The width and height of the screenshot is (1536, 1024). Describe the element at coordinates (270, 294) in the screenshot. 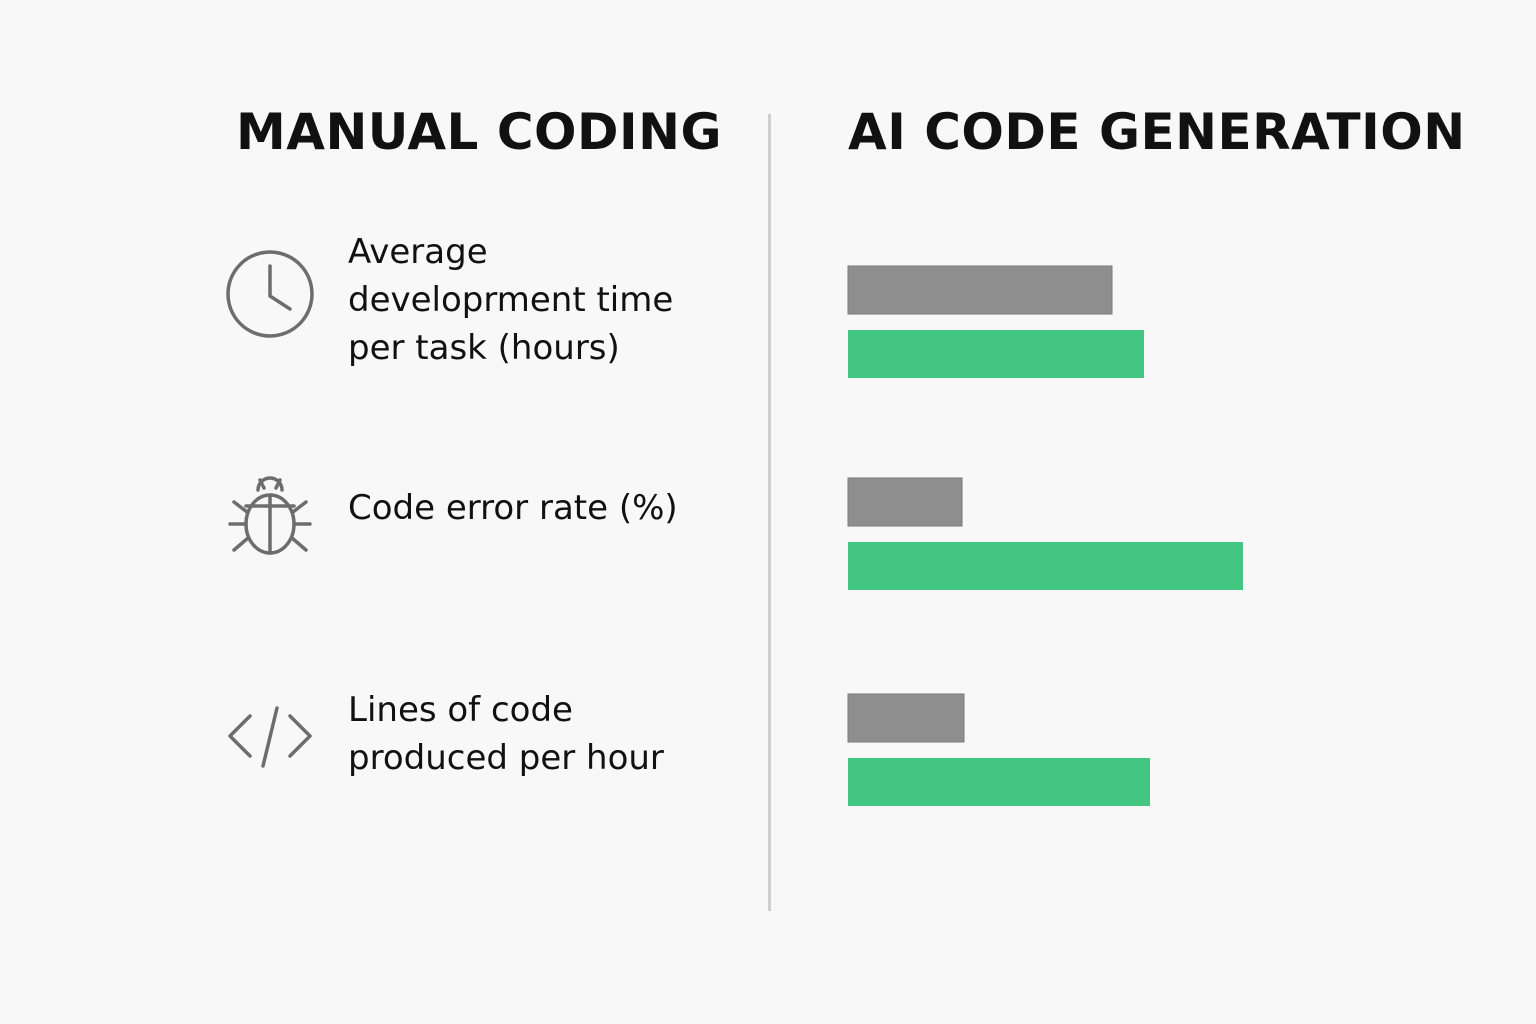

I see `clock-icon` at that location.